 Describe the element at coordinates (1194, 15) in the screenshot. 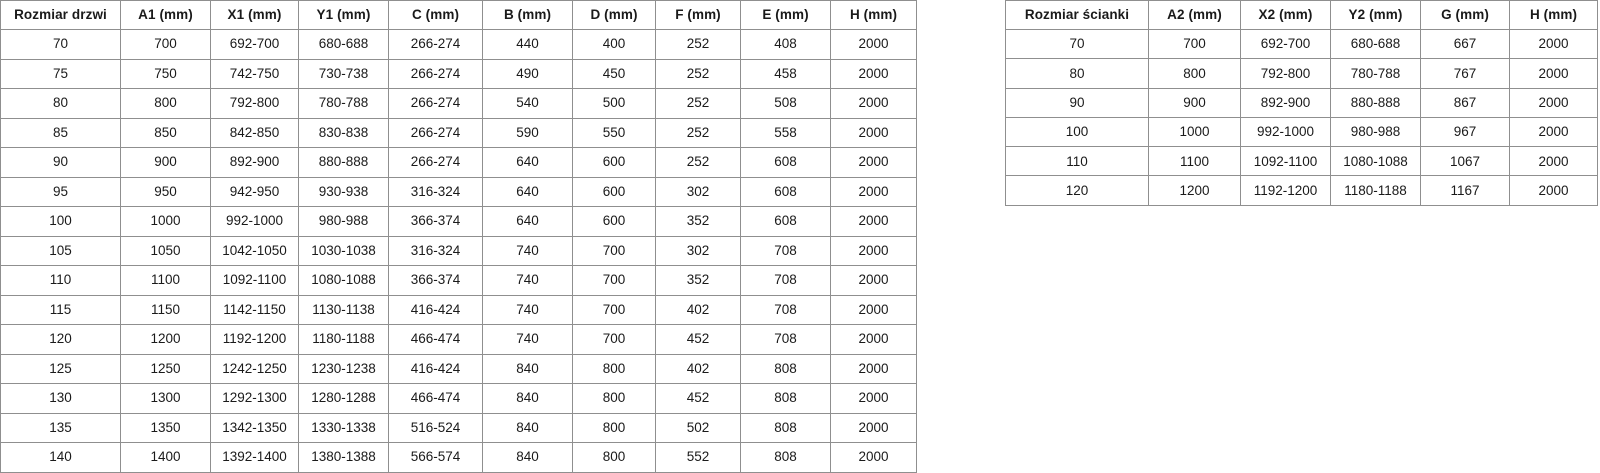

I see `column-header-a2: A2 (mm)` at that location.